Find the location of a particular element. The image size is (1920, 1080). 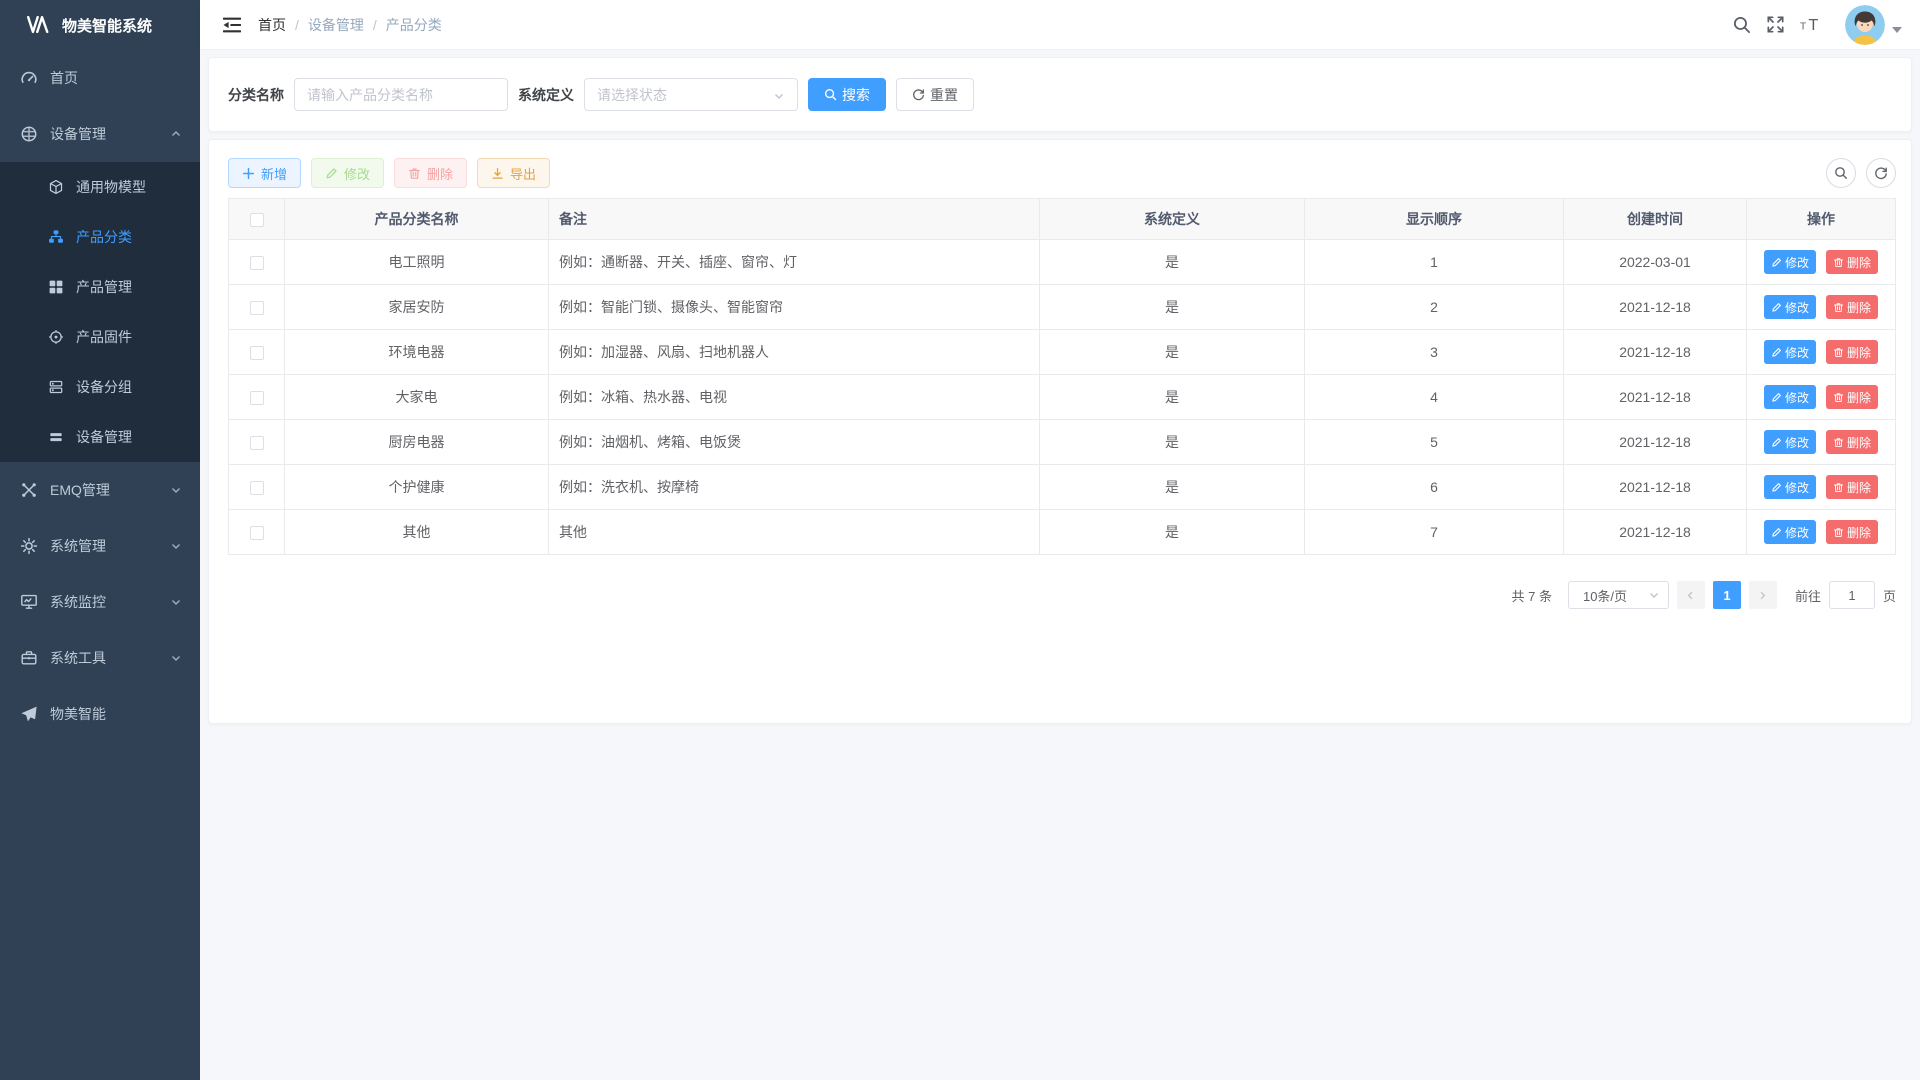

breadcrumb-device-management: 设备管理 is located at coordinates (335, 24).